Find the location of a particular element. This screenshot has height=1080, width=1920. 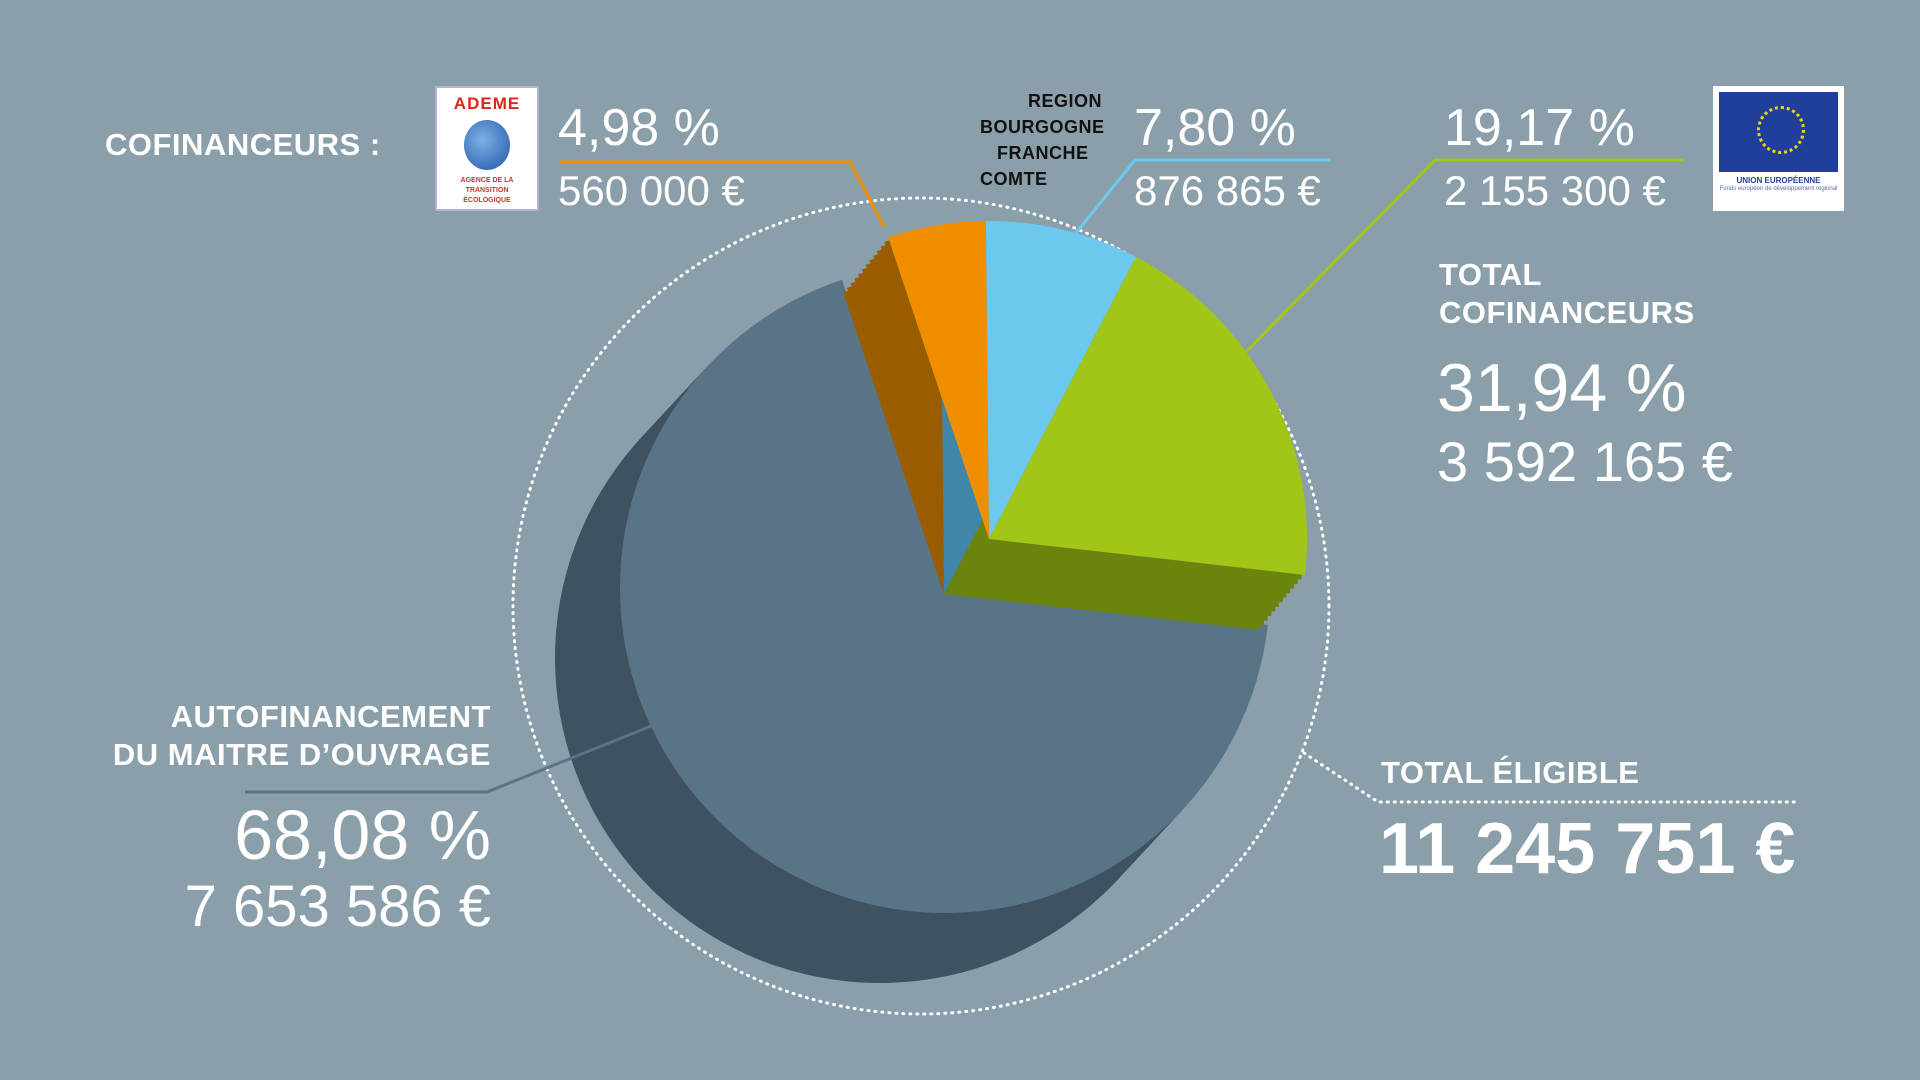

total-eligible-amount: 11 245 751 € is located at coordinates (1587, 849).